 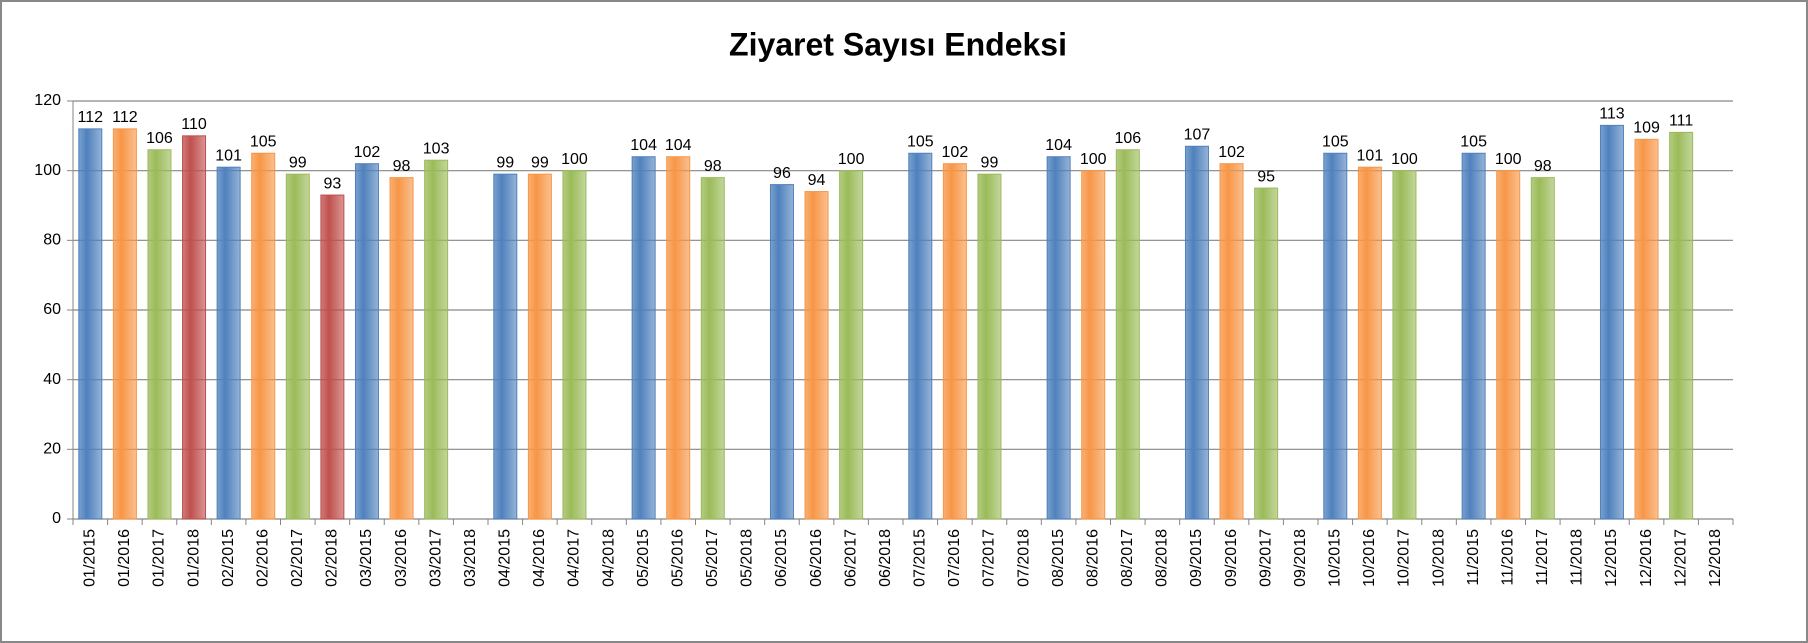 I want to click on x-tick-label: 06/2015, so click(x=781, y=558).